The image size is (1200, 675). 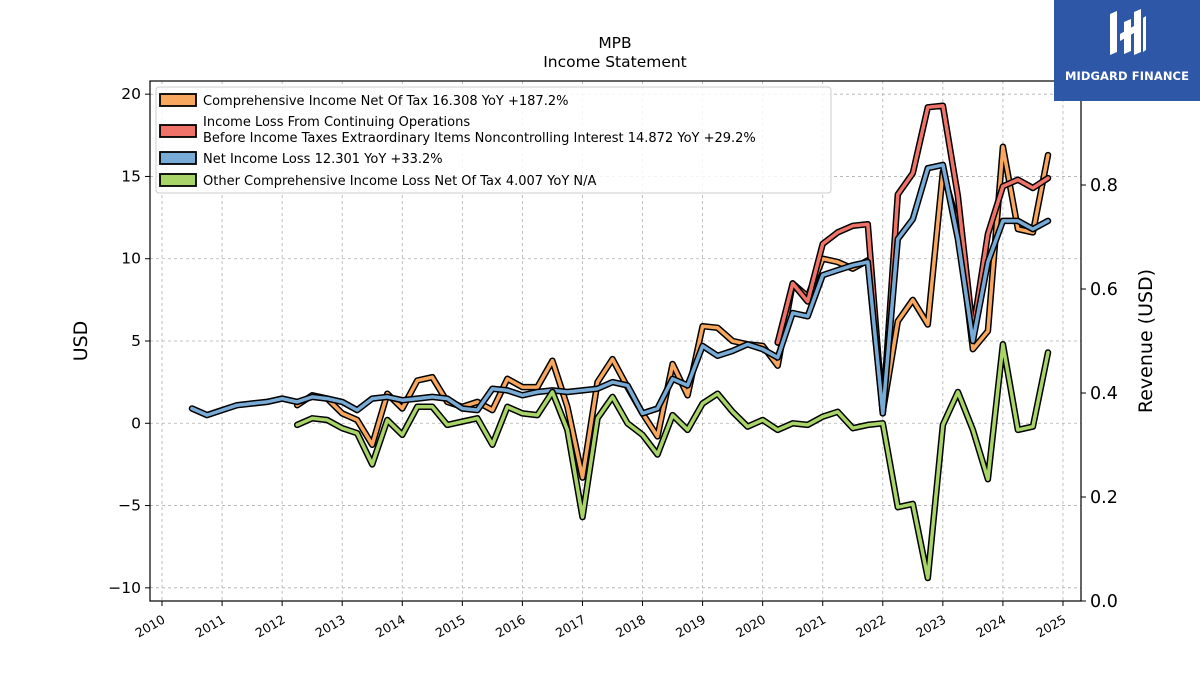 I want to click on y-tick-label: 0, so click(x=136, y=423).